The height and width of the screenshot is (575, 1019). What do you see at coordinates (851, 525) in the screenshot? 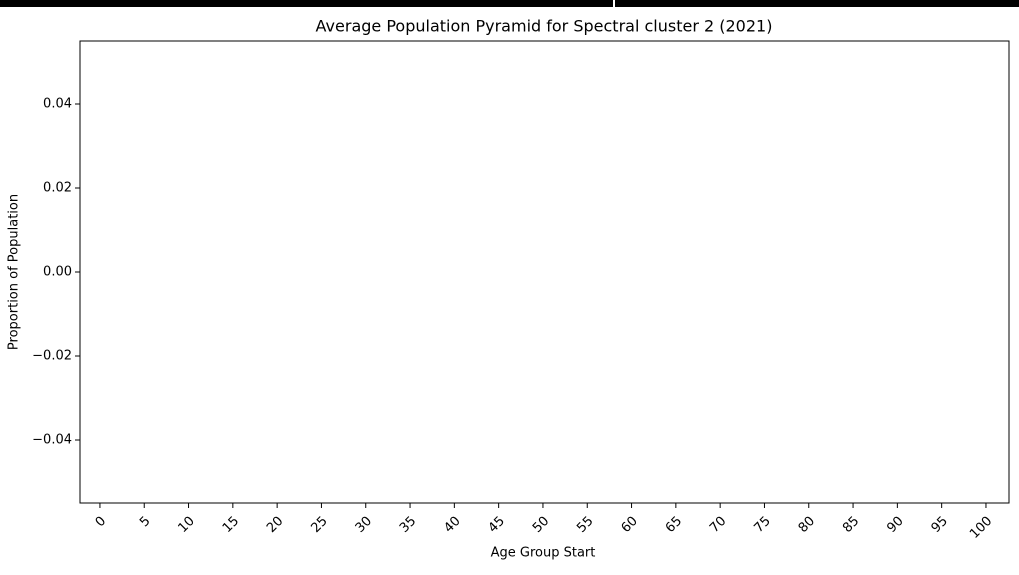
I see `x-tick-label: 85` at bounding box center [851, 525].